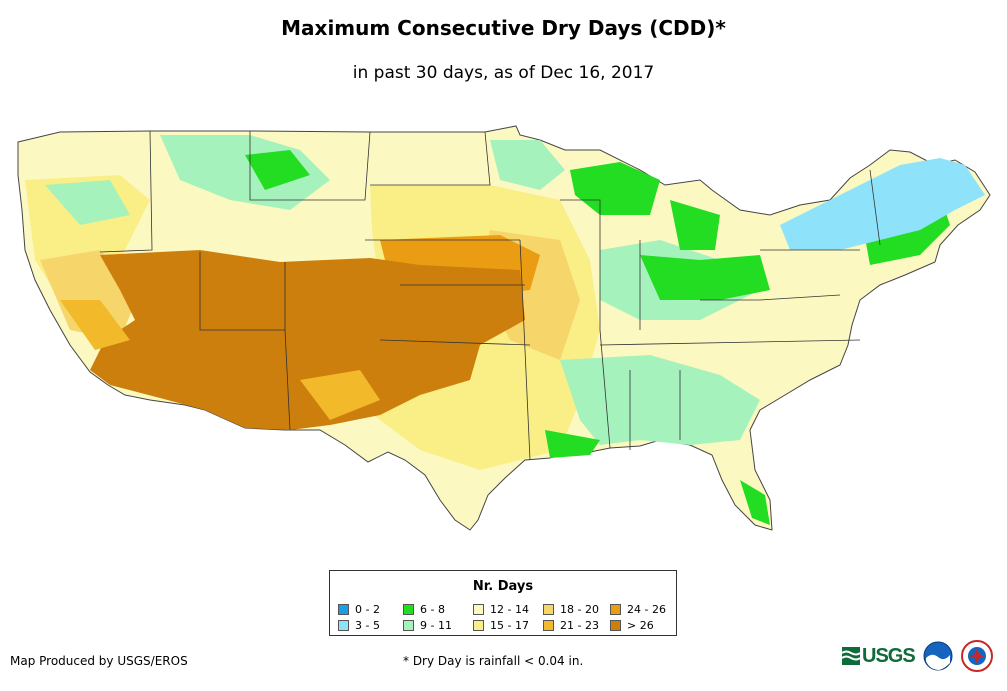 The width and height of the screenshot is (1007, 691). I want to click on zone-gt-26-southwest, so click(307, 340).